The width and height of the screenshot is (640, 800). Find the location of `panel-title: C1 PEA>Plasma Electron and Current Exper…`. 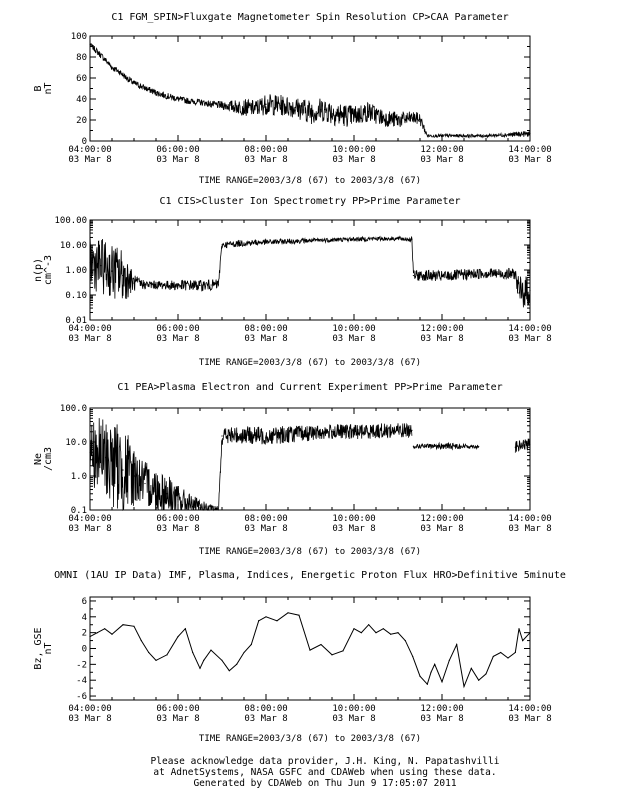

panel-title: C1 PEA>Plasma Electron and Current Exper… is located at coordinates (309, 387).